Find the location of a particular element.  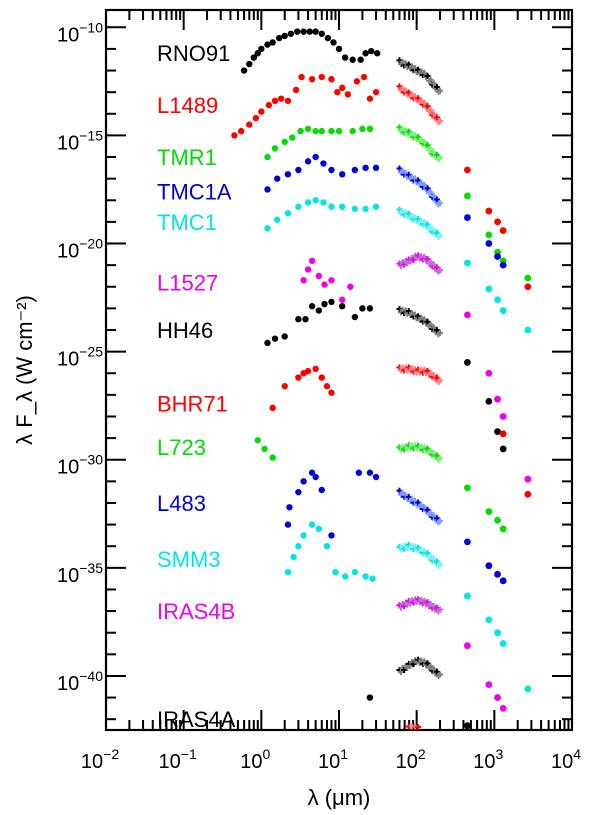

y-tick-label: 10−20 is located at coordinates (80, 249).